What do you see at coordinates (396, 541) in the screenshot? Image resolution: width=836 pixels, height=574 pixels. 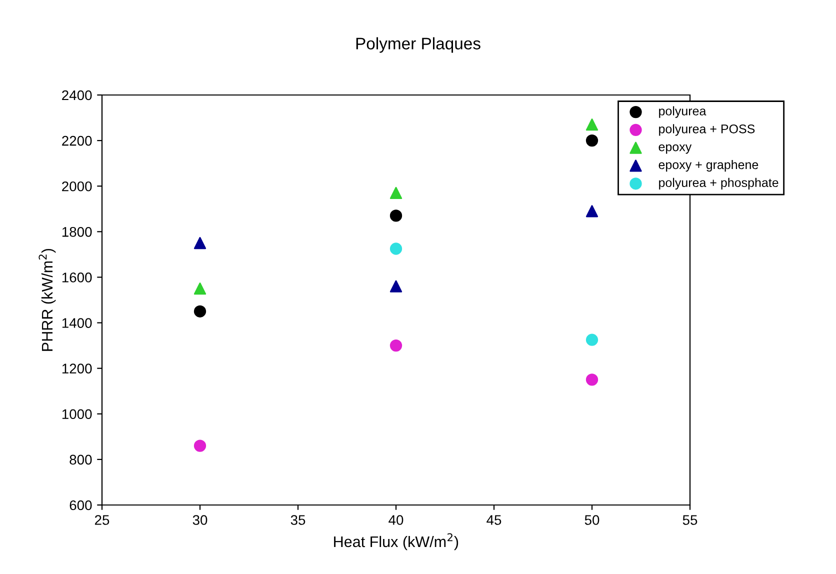 I see `x-axis-title: Heat Flux (kW/m$^{2}$)` at bounding box center [396, 541].